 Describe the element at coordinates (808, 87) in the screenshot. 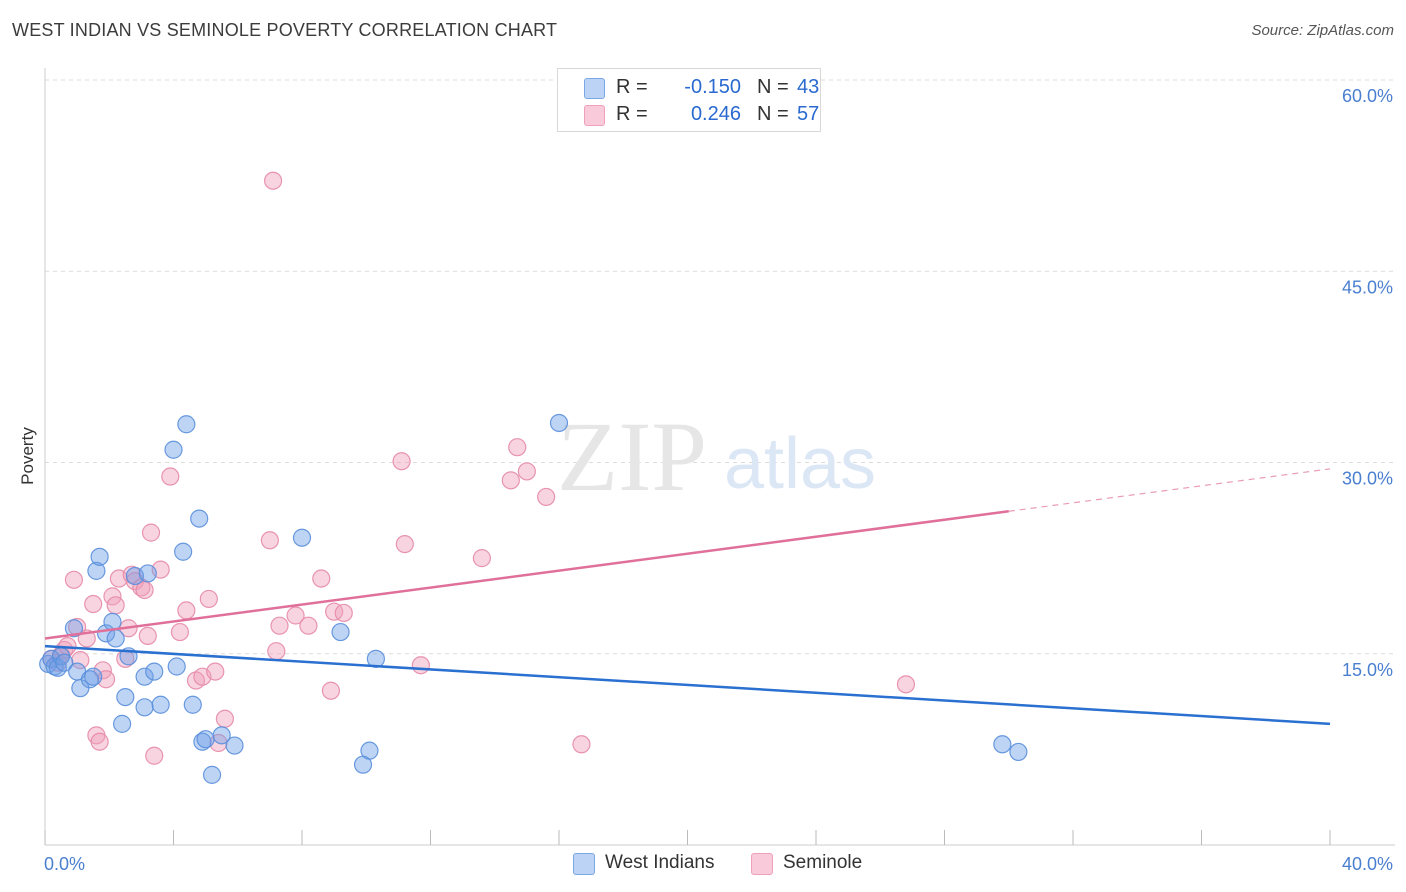

I see `legend-n-value: 43` at that location.